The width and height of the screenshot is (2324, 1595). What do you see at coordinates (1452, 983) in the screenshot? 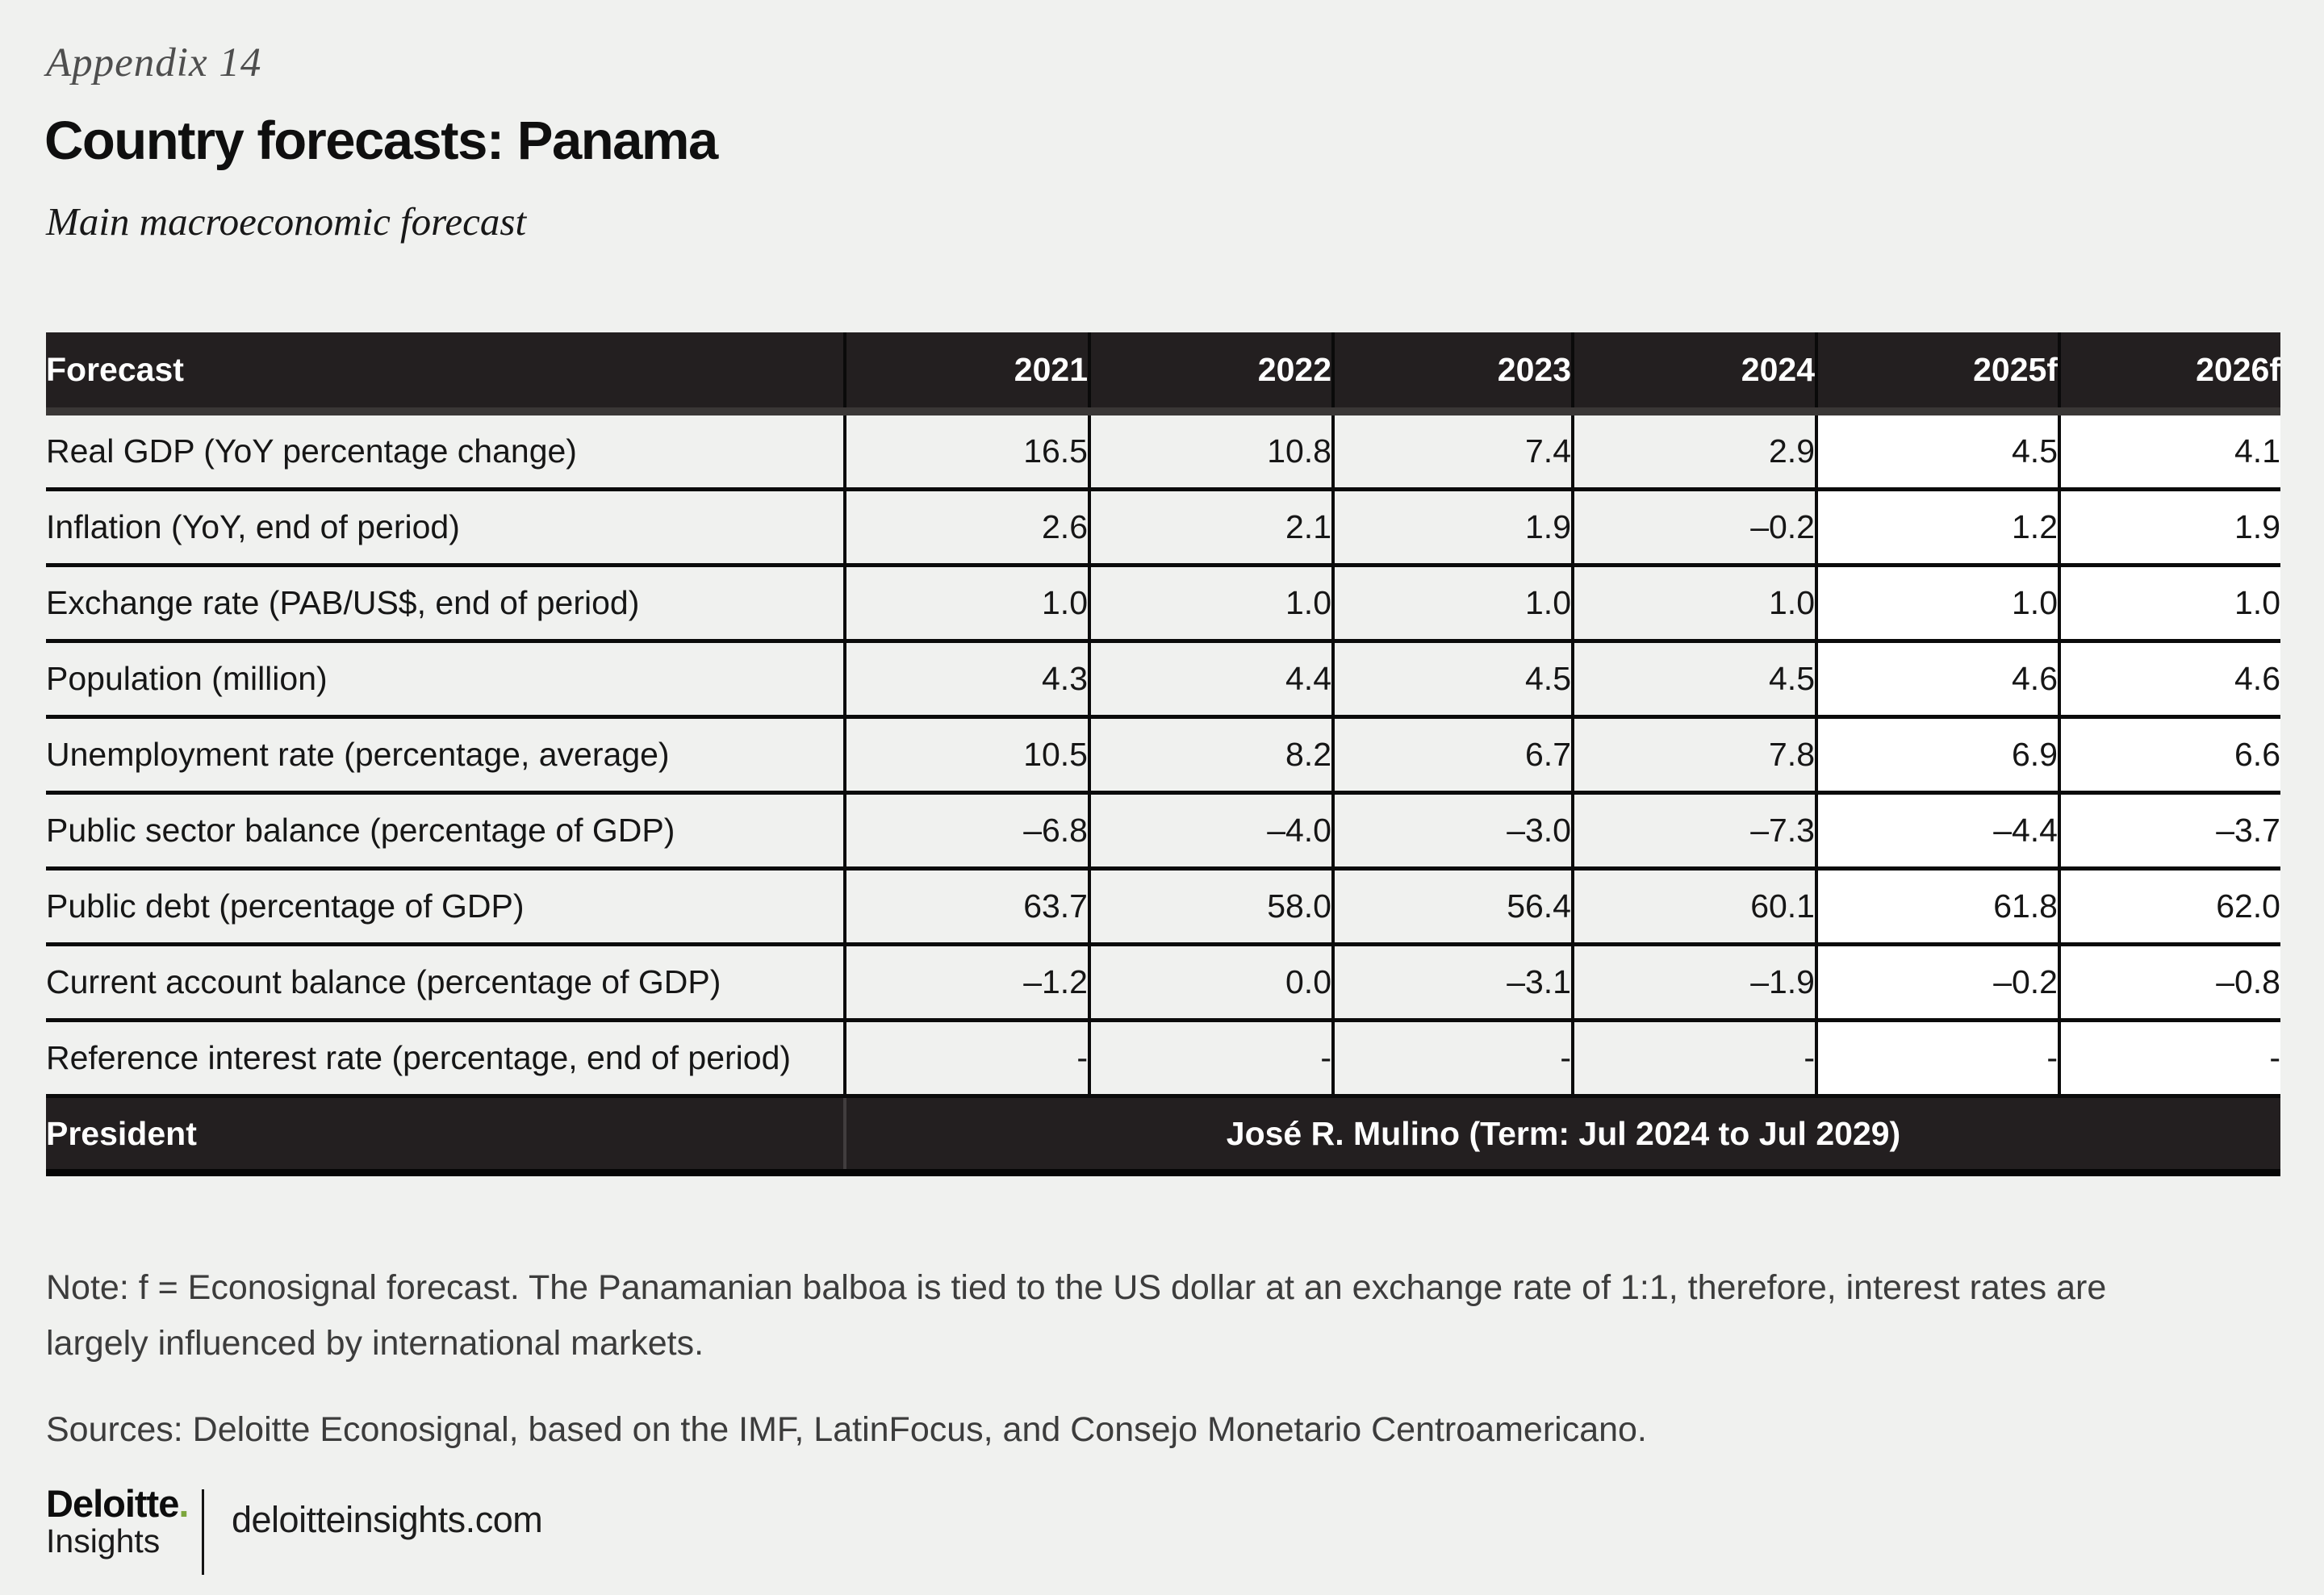
I see `cell-value: –3.1` at bounding box center [1452, 983].